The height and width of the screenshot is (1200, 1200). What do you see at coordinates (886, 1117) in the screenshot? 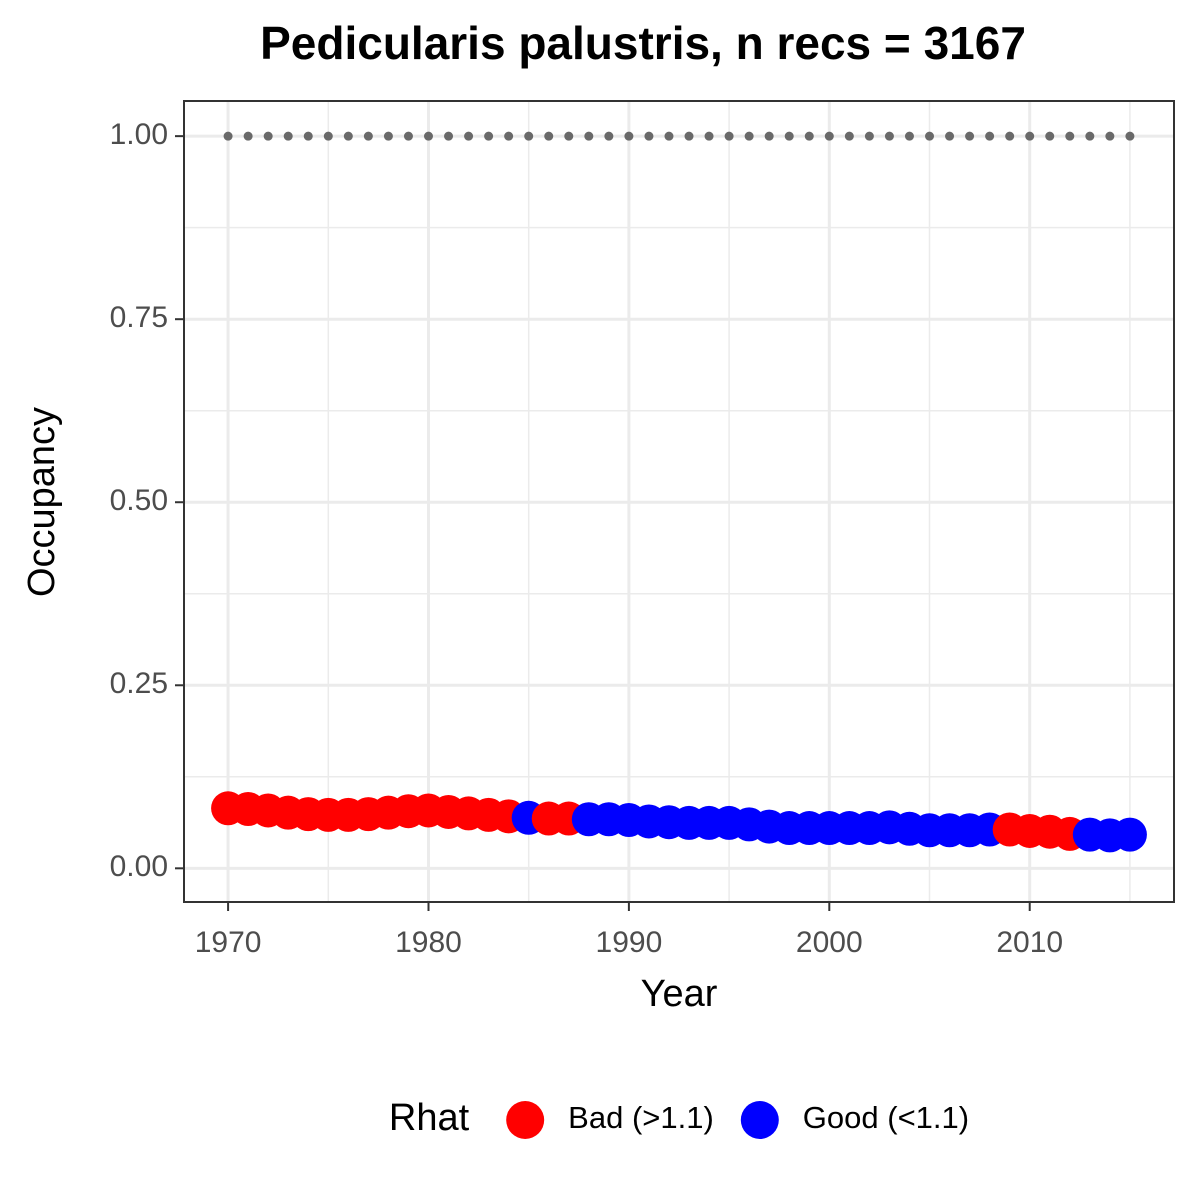
I see `legend-label: Good (<1.1)` at bounding box center [886, 1117].